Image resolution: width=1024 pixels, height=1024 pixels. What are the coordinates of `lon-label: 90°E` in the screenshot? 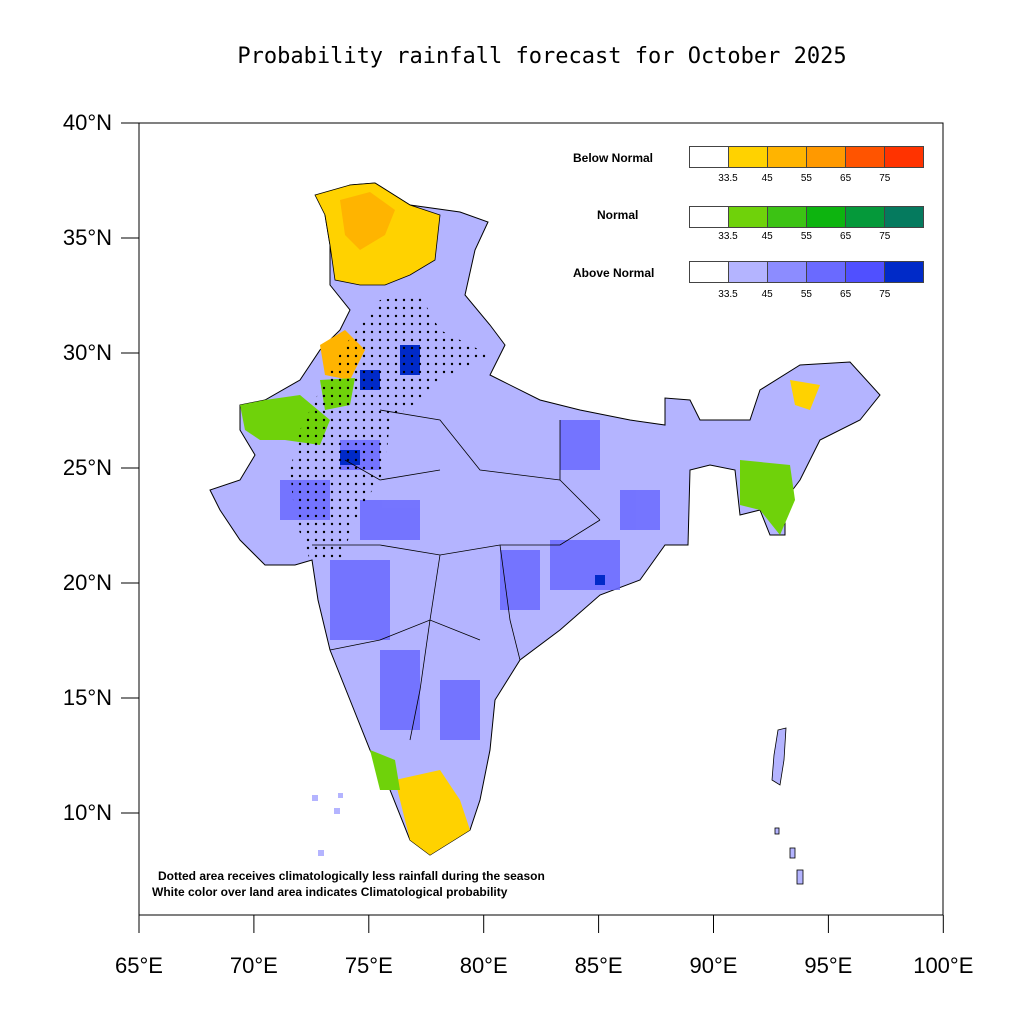 It's located at (713, 965).